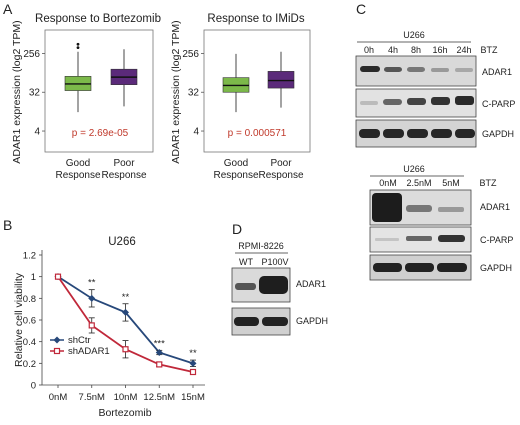  I want to click on box, so click(281, 80).